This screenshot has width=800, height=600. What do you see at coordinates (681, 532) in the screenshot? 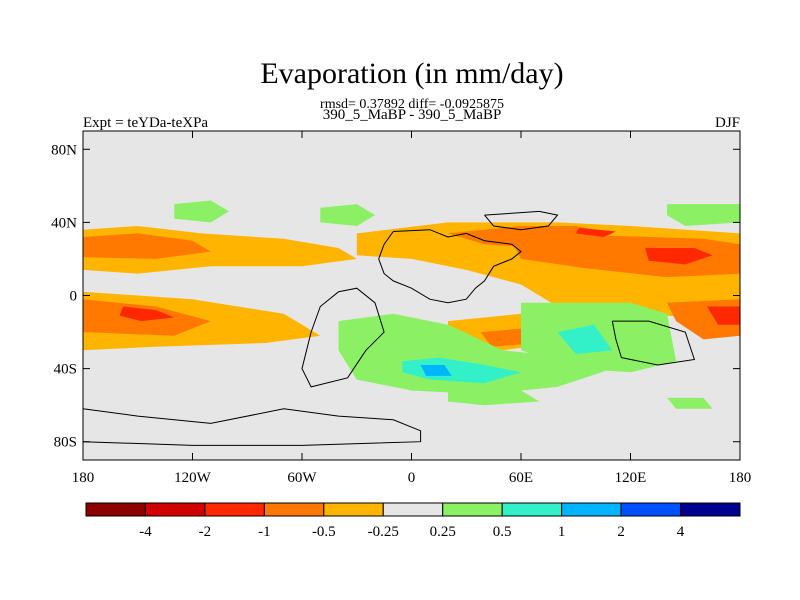
I see `colorbar-label-9: 4` at bounding box center [681, 532].